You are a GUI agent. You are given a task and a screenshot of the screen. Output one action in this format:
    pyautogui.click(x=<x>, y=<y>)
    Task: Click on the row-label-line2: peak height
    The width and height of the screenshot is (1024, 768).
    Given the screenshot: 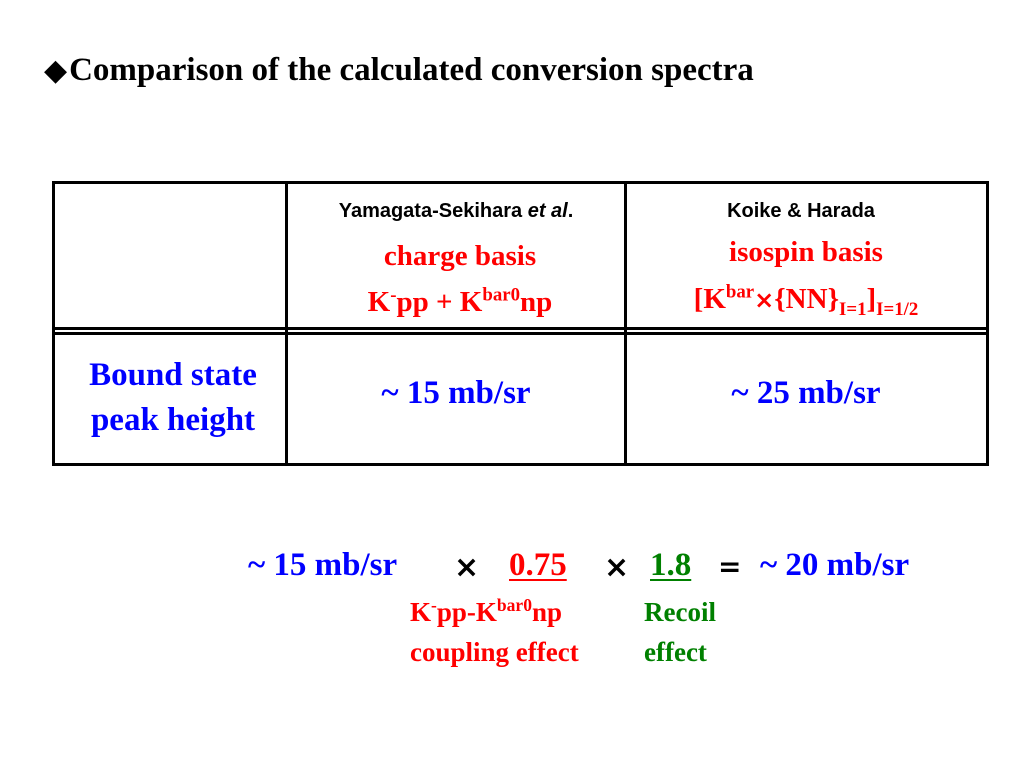 What is the action you would take?
    pyautogui.click(x=173, y=420)
    